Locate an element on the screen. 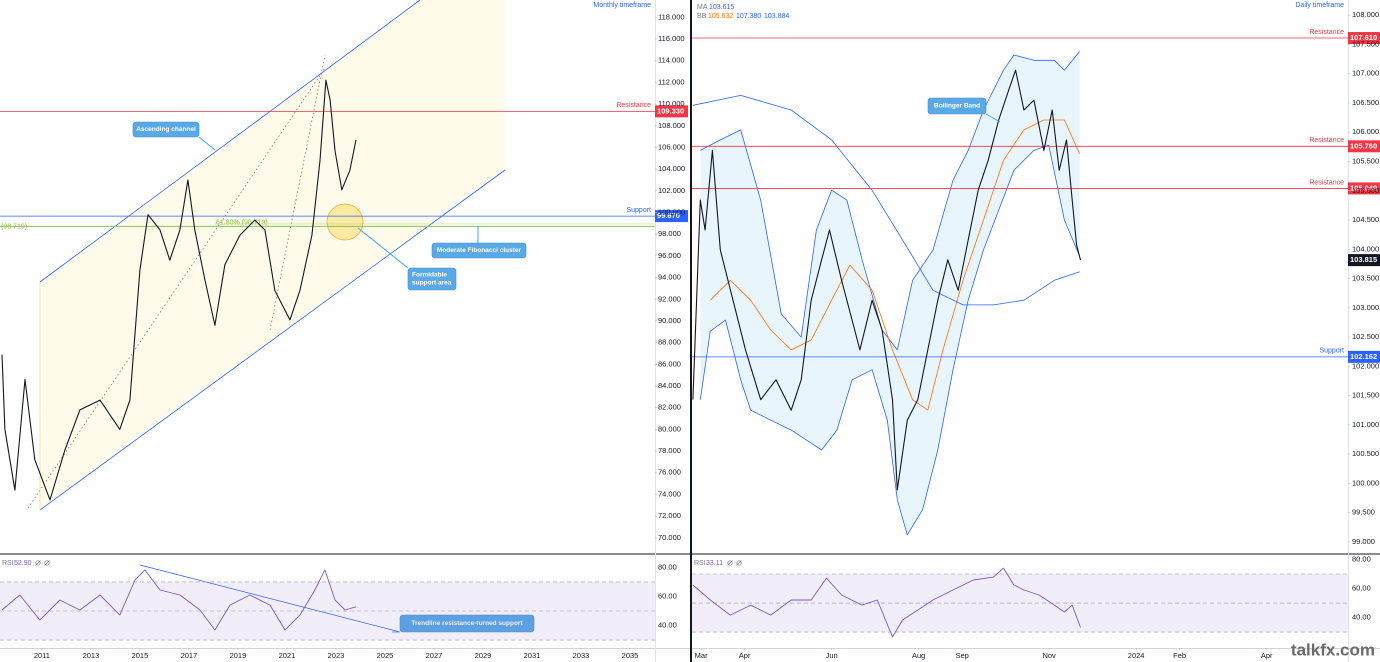  y-tick-label: 90.000 is located at coordinates (669, 320).